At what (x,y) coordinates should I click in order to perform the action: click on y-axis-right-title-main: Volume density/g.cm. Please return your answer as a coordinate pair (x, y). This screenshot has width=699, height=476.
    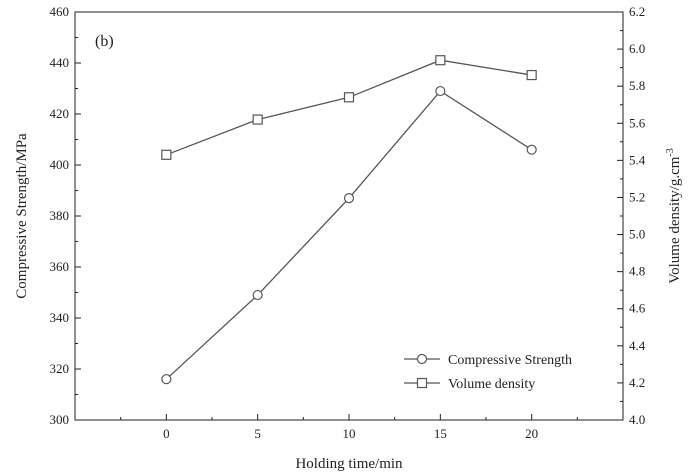
    Looking at the image, I should click on (675, 220).